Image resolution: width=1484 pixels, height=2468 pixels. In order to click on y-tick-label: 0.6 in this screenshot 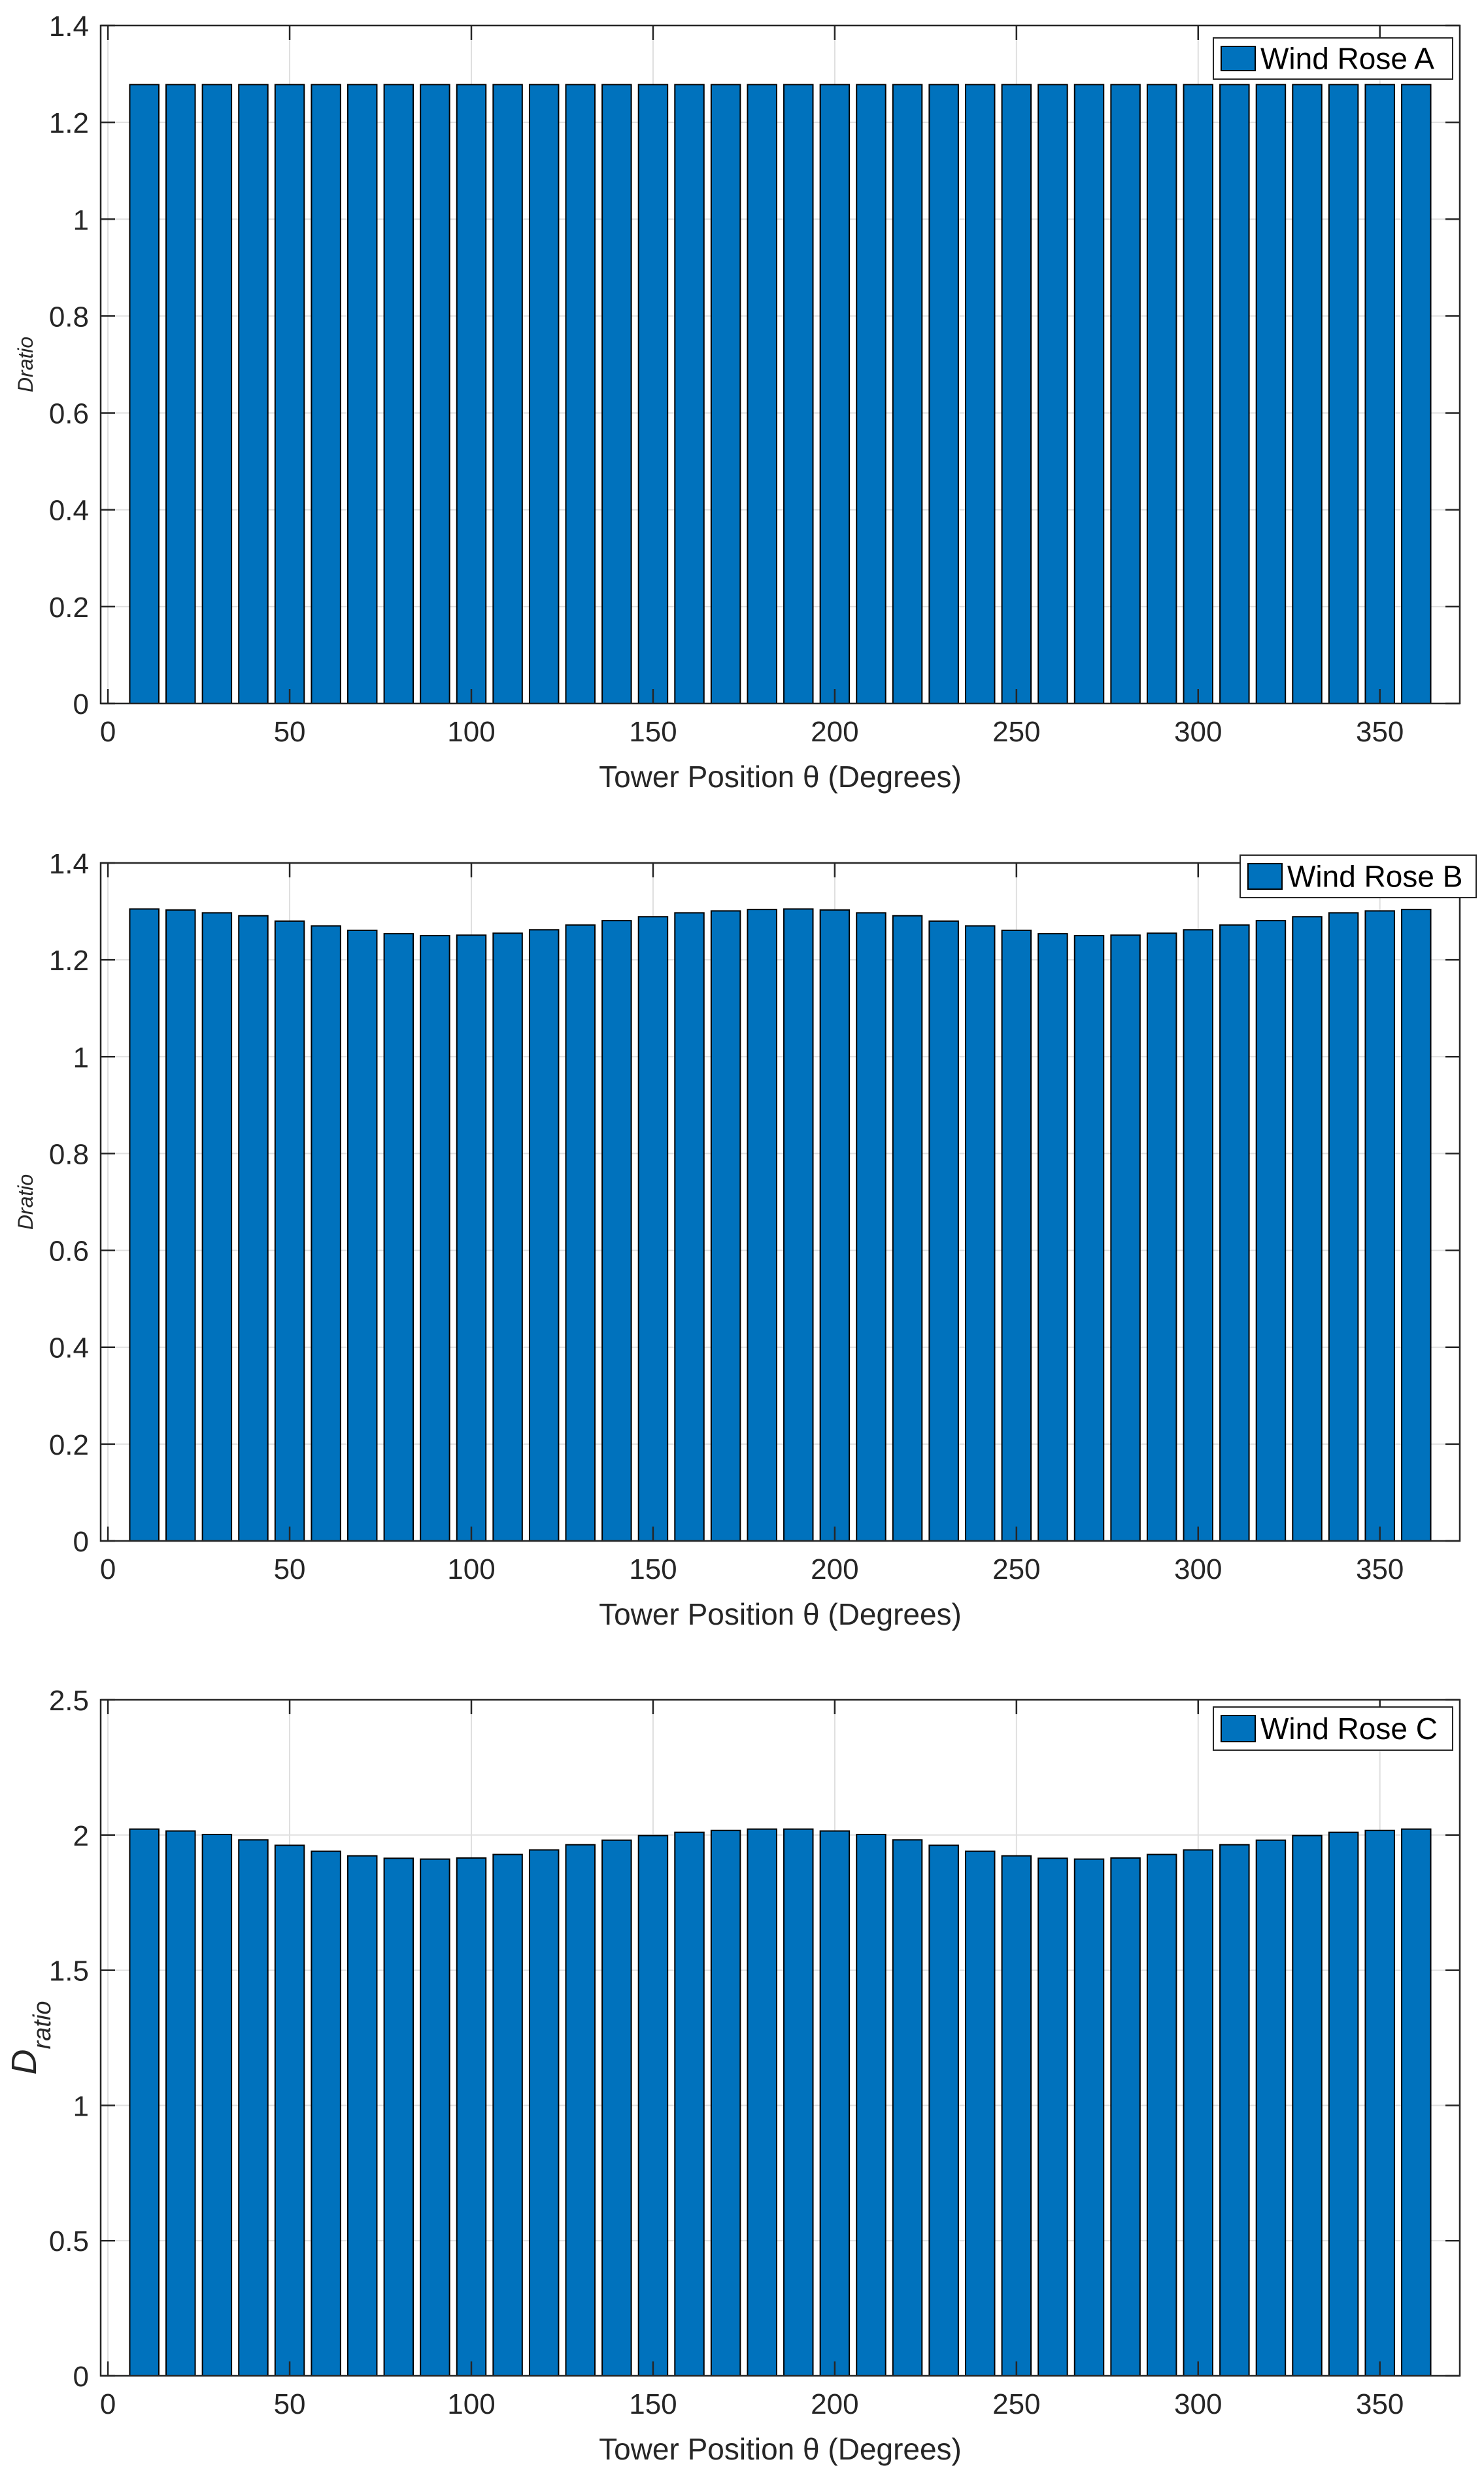, I will do `click(69, 414)`.